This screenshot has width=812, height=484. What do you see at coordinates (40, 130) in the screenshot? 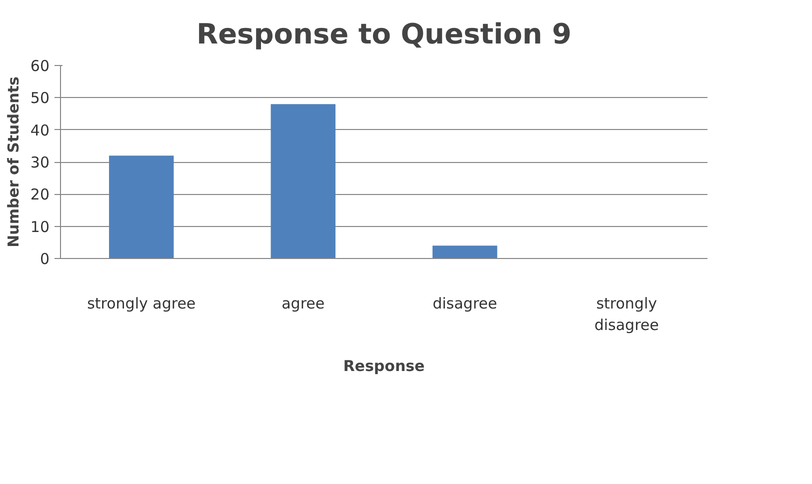
I see `y-tick-label: 40` at bounding box center [40, 130].